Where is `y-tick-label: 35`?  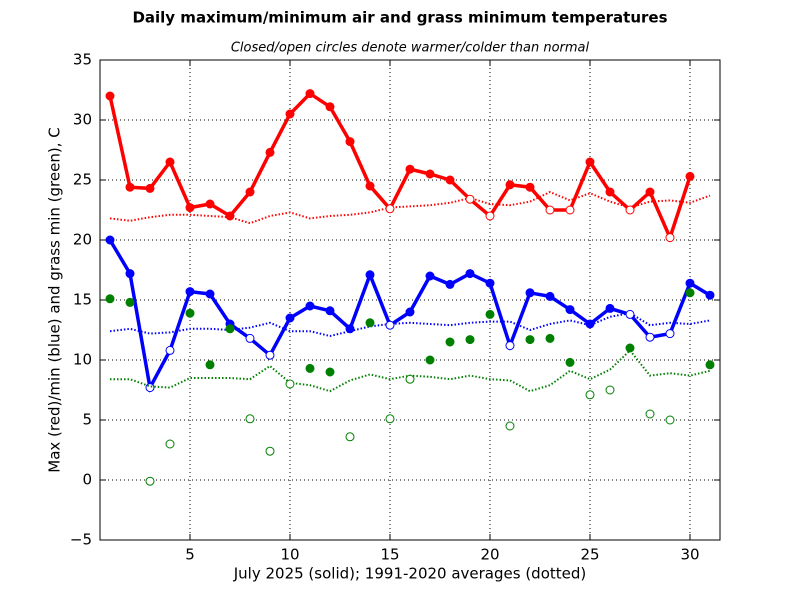
y-tick-label: 35 is located at coordinates (82, 60).